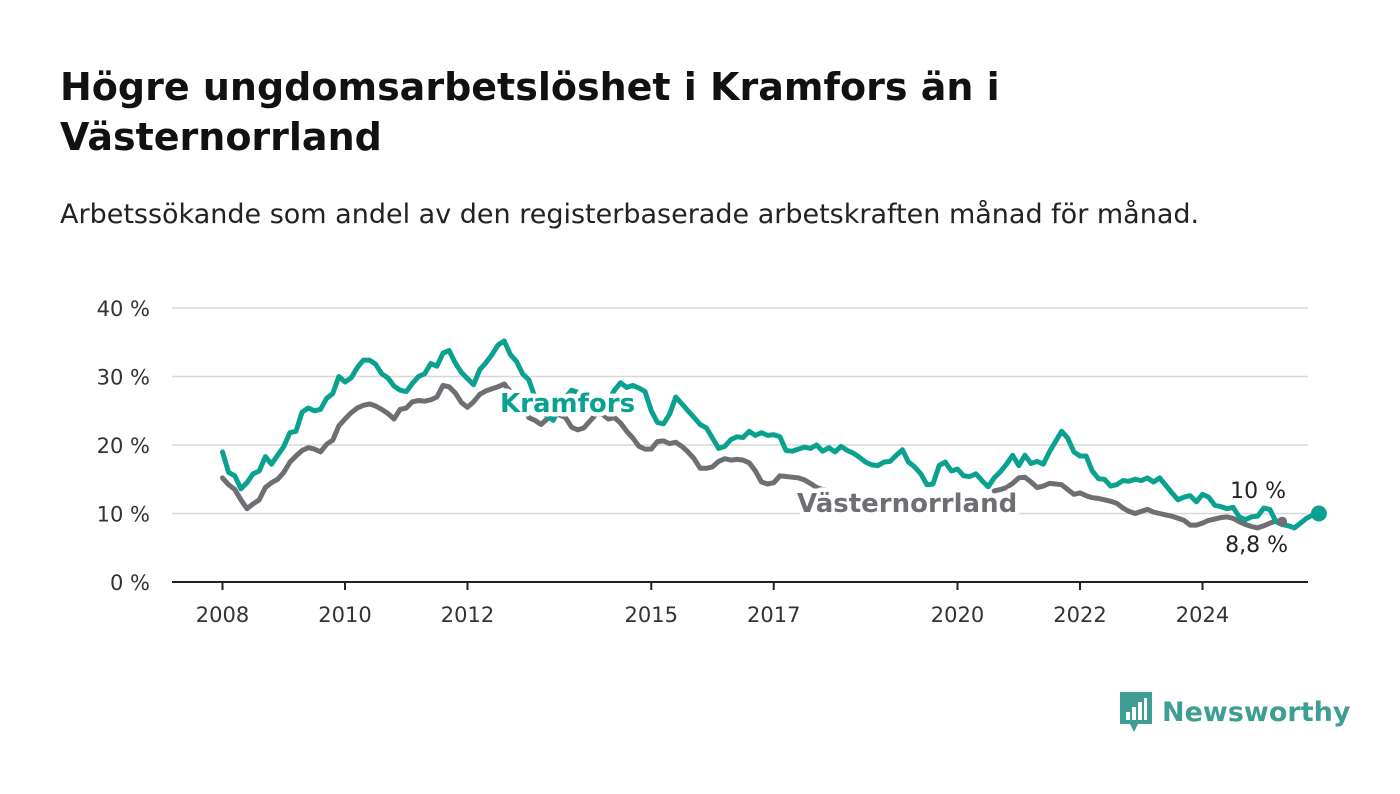 The height and width of the screenshot is (794, 1400). I want to click on y-tick-label: 20 %, so click(123, 446).